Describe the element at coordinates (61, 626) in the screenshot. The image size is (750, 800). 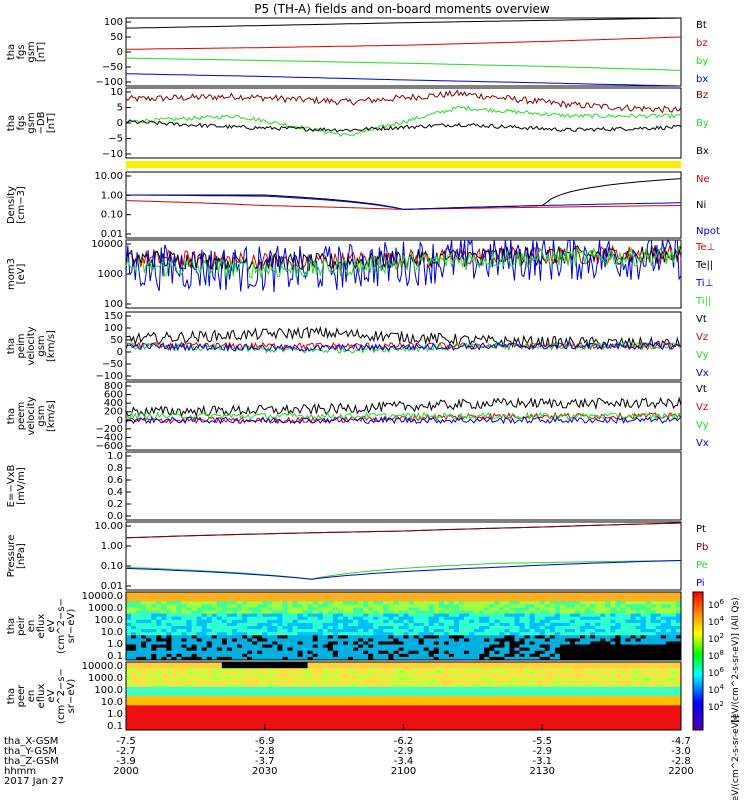
I see `y-axis-label: (cm^2−s−` at that location.